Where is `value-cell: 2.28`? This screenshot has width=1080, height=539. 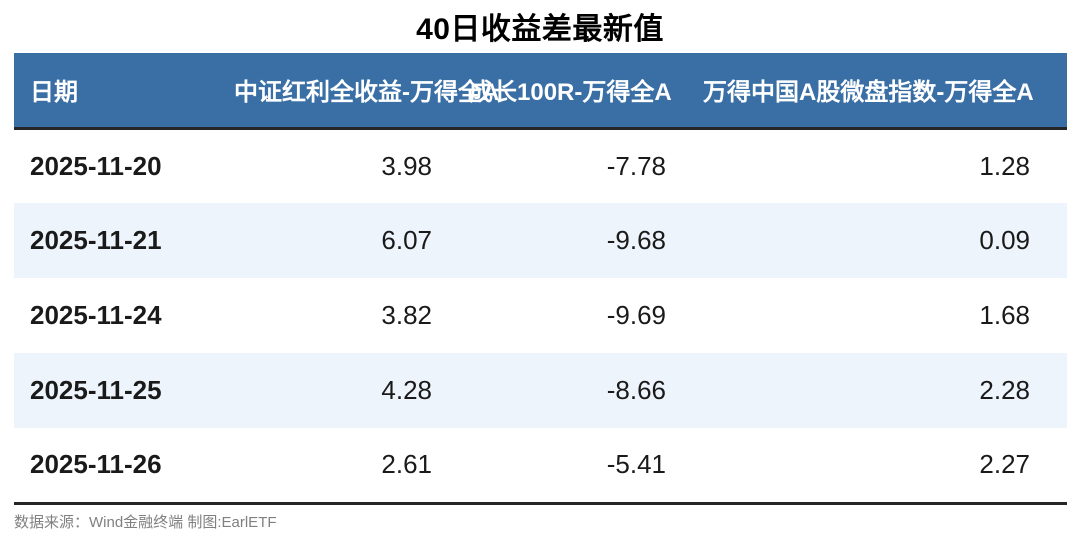
value-cell: 2.28 is located at coordinates (1004, 390).